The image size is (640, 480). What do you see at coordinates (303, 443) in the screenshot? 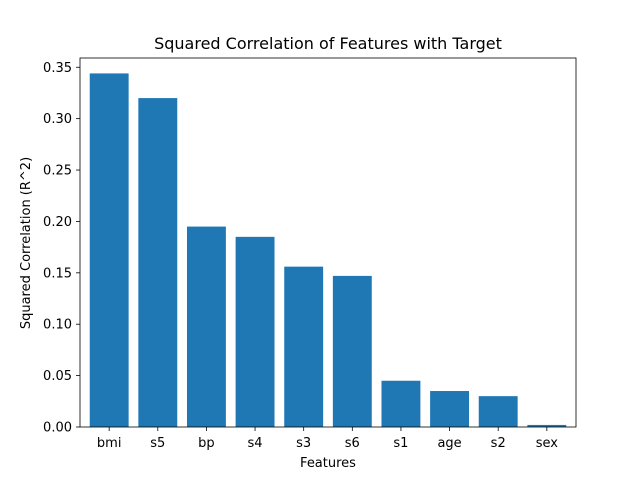
I see `x-tick-label: s3` at bounding box center [303, 443].